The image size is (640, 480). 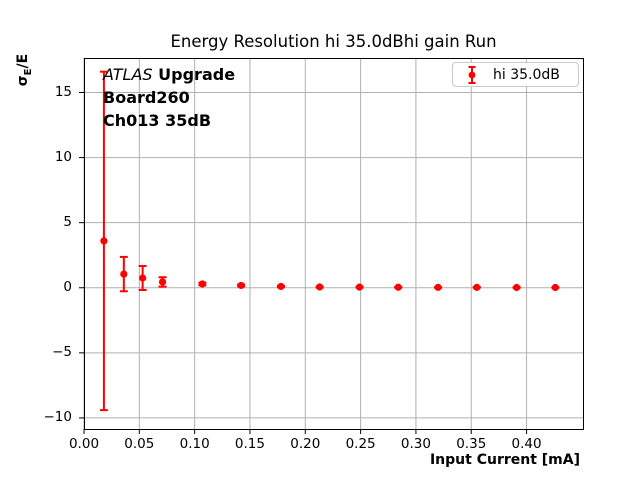 I want to click on legend: hi 35.0dB, so click(x=515, y=74).